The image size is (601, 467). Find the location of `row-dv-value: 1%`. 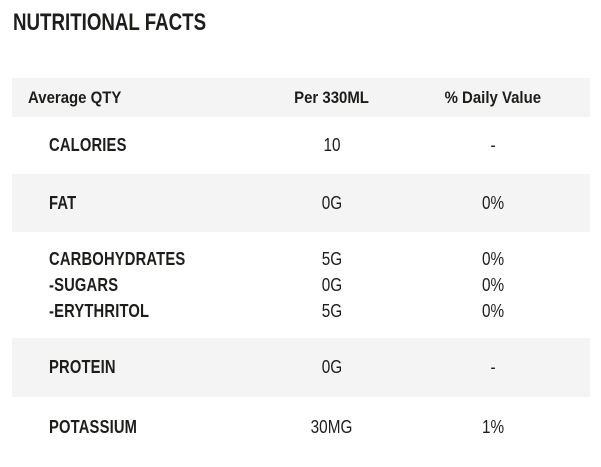

row-dv-value: 1% is located at coordinates (493, 427).